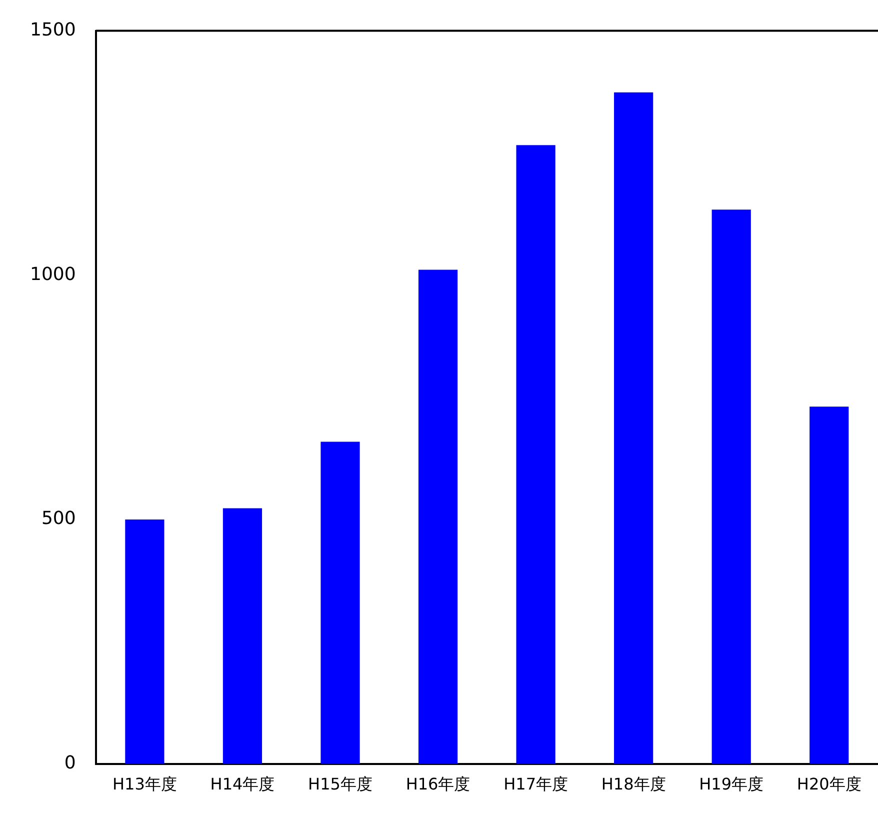 This screenshot has height=813, width=878. I want to click on x-tick-label: H16年度, so click(438, 784).